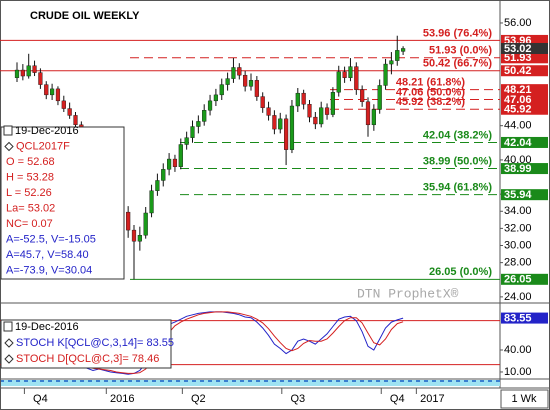 The width and height of the screenshot is (550, 410). I want to click on level-box-label: 42.04, so click(518, 143).